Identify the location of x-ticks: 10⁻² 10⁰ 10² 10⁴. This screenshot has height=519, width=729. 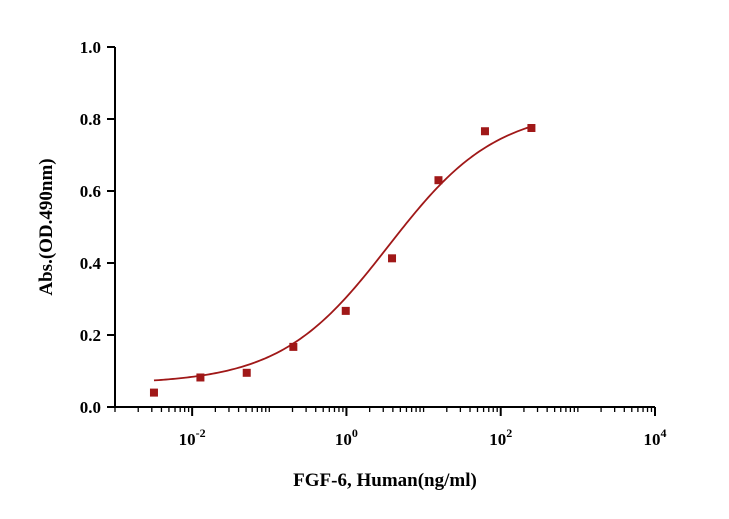
(390, 428).